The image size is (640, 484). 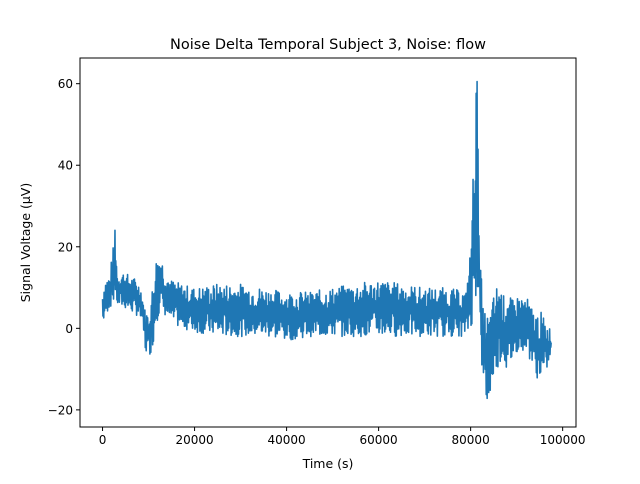 What do you see at coordinates (286, 440) in the screenshot?
I see `x-tick-label: 40000` at bounding box center [286, 440].